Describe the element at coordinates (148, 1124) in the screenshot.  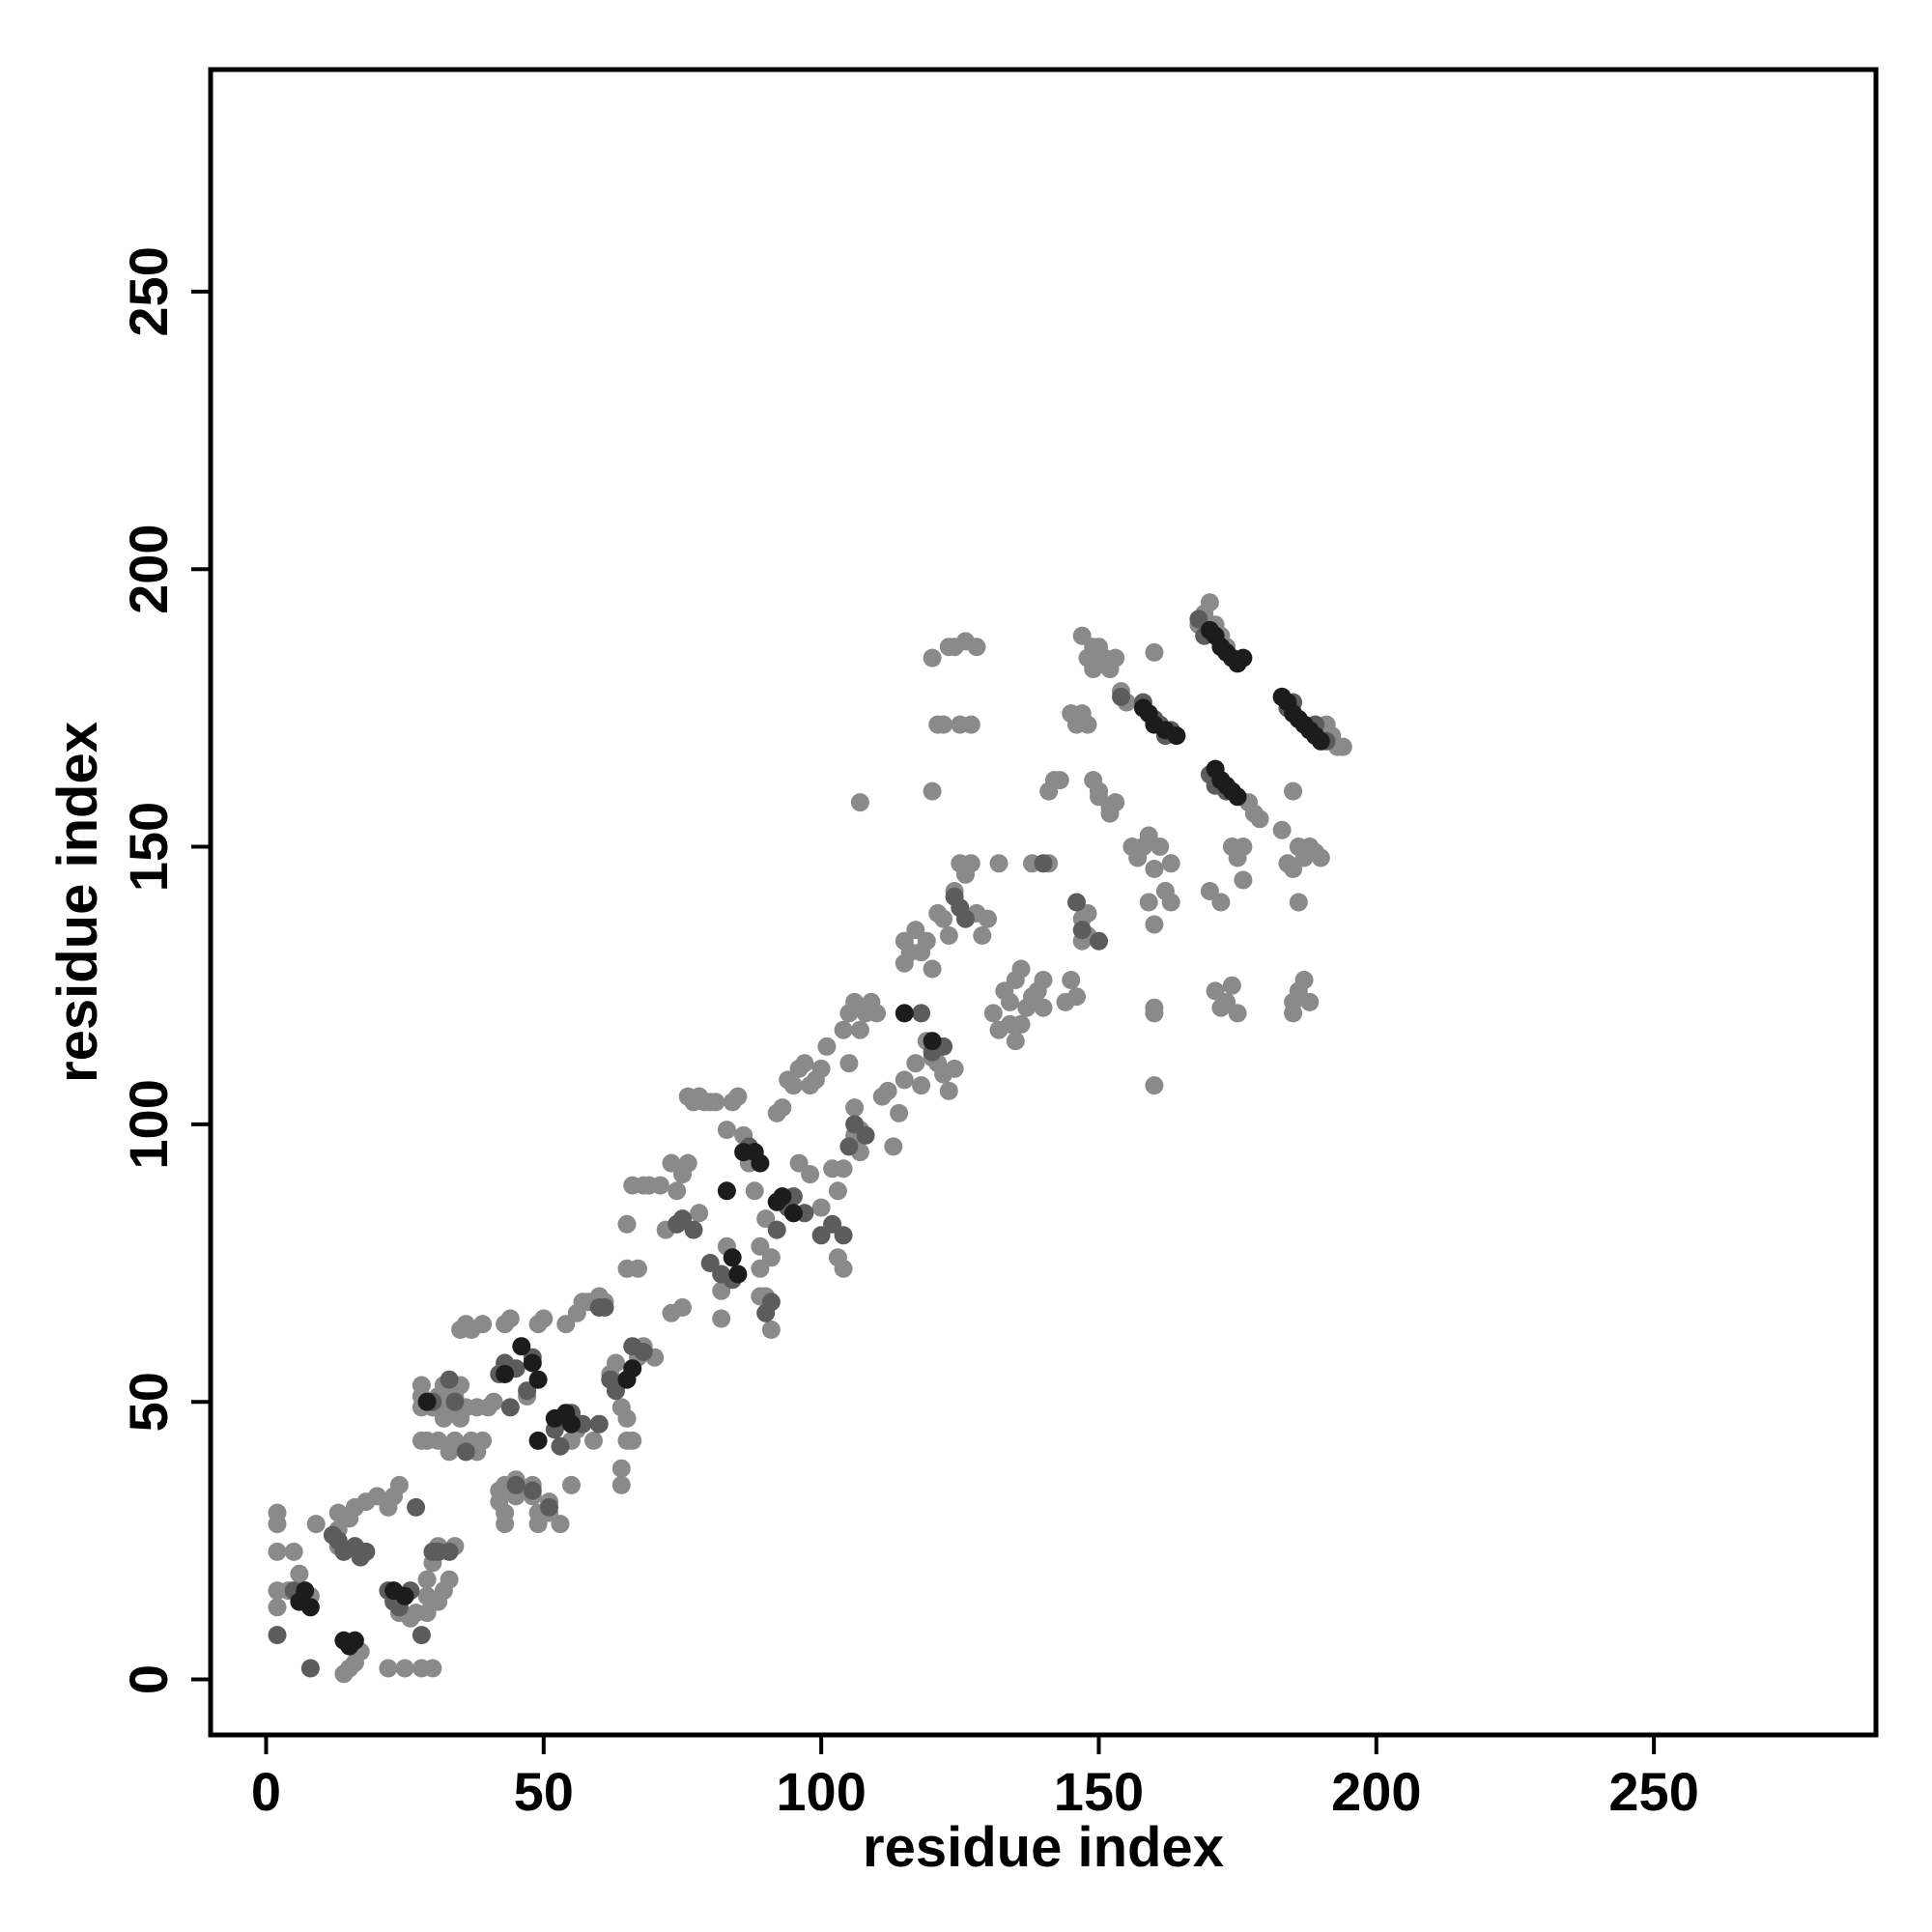
I see `y-tick-label: 100` at that location.